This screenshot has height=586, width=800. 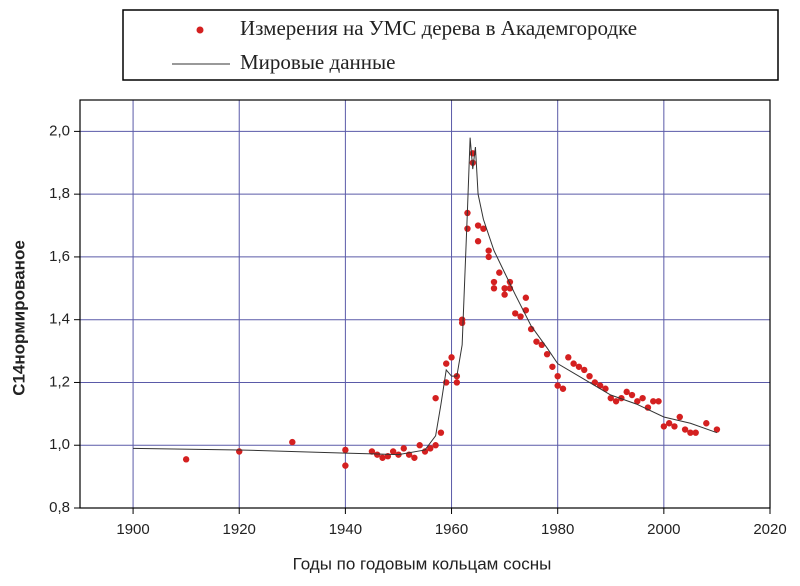 What do you see at coordinates (59, 256) in the screenshot?
I see `y-tick-label: 1,6` at bounding box center [59, 256].